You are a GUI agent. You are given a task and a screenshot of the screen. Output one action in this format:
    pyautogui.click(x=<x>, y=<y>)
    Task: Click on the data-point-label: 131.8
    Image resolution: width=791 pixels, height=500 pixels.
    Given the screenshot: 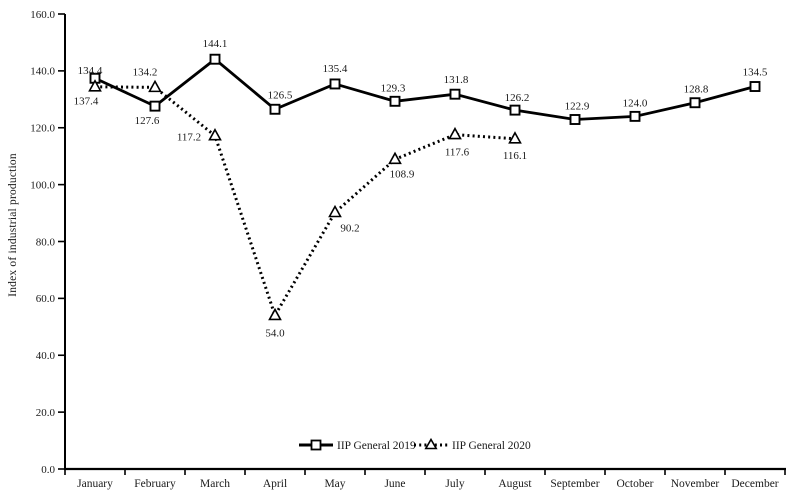 What is the action you would take?
    pyautogui.click(x=456, y=80)
    